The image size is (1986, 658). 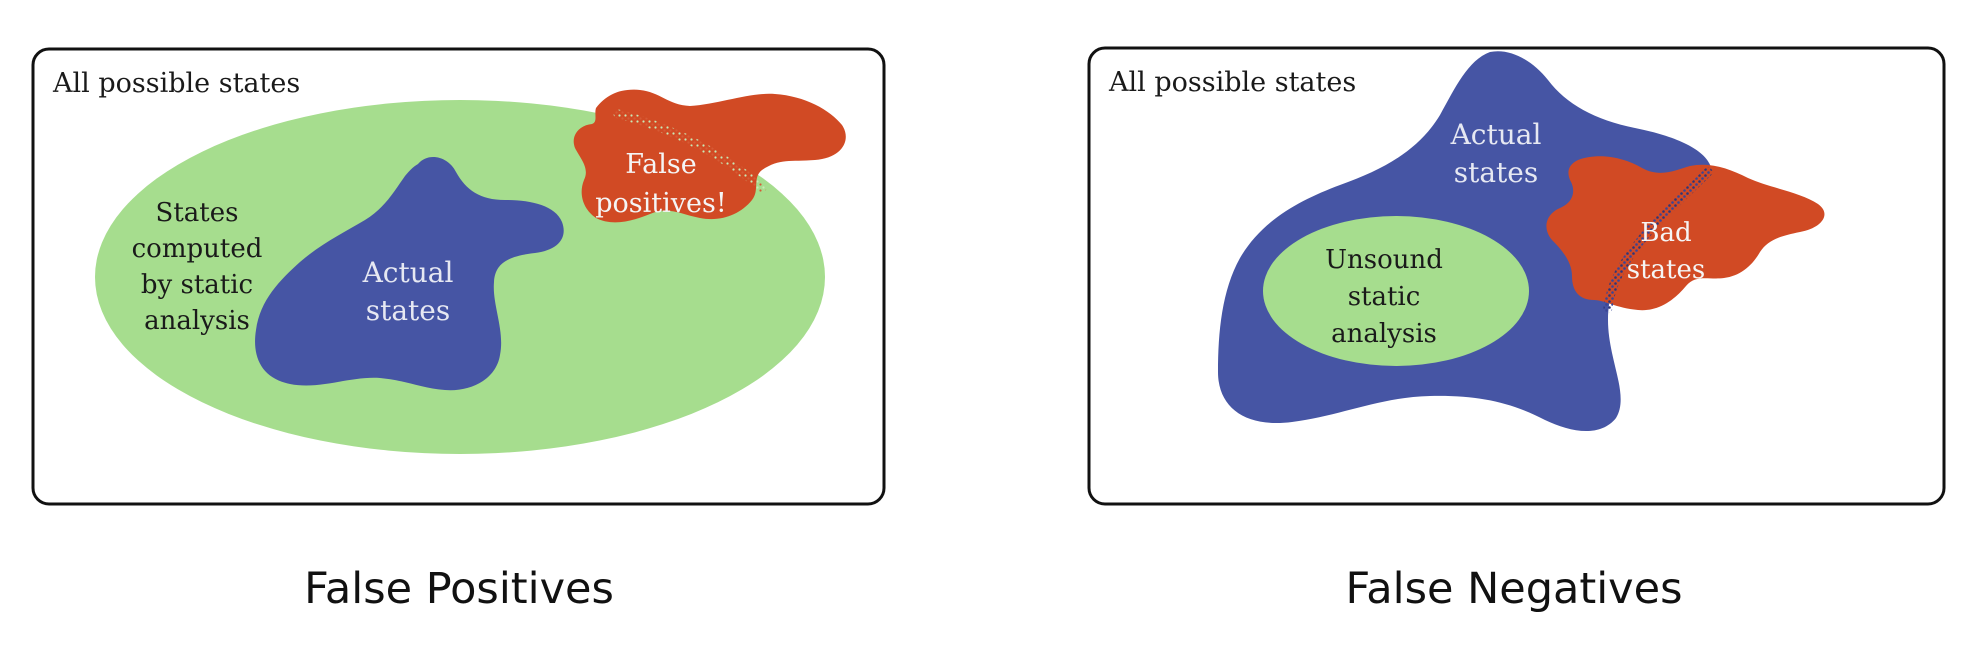 I want to click on left-frame-label: All possible states, so click(x=176, y=83).